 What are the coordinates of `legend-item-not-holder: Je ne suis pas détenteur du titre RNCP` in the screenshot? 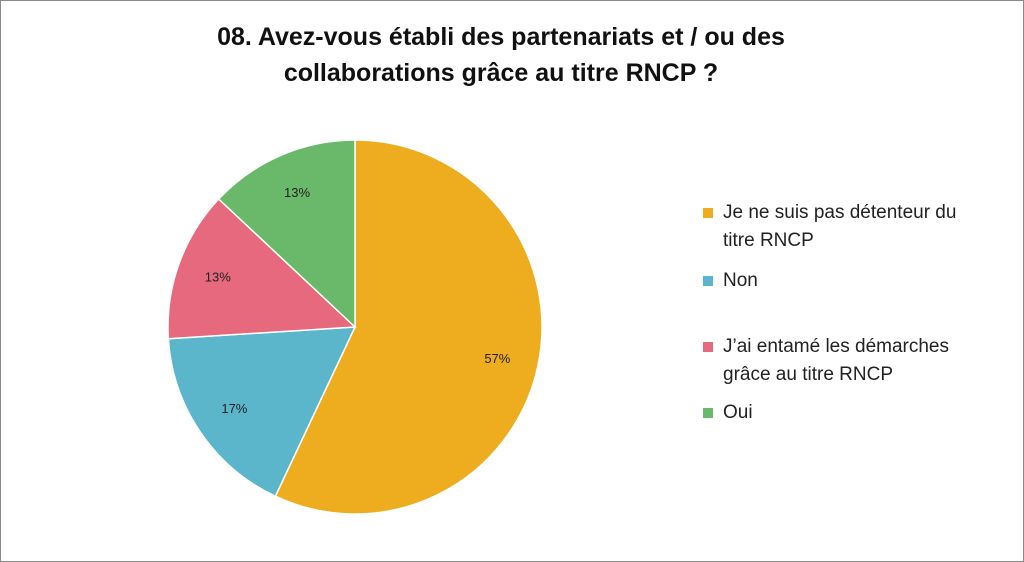 It's located at (853, 227).